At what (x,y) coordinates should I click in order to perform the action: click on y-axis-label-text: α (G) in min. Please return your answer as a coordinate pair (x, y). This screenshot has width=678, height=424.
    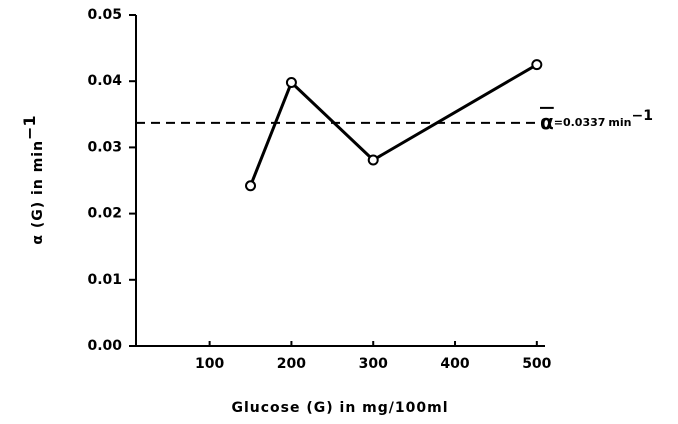
    Looking at the image, I should click on (38, 192).